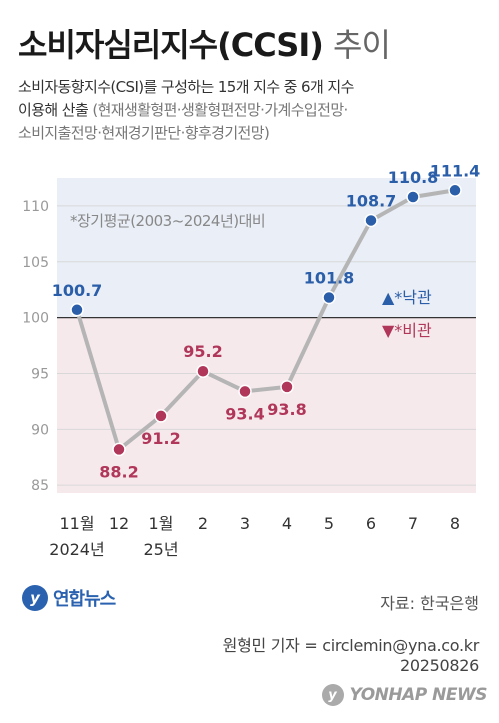 The height and width of the screenshot is (723, 499). I want to click on y-tick-85: 85, so click(40, 486).